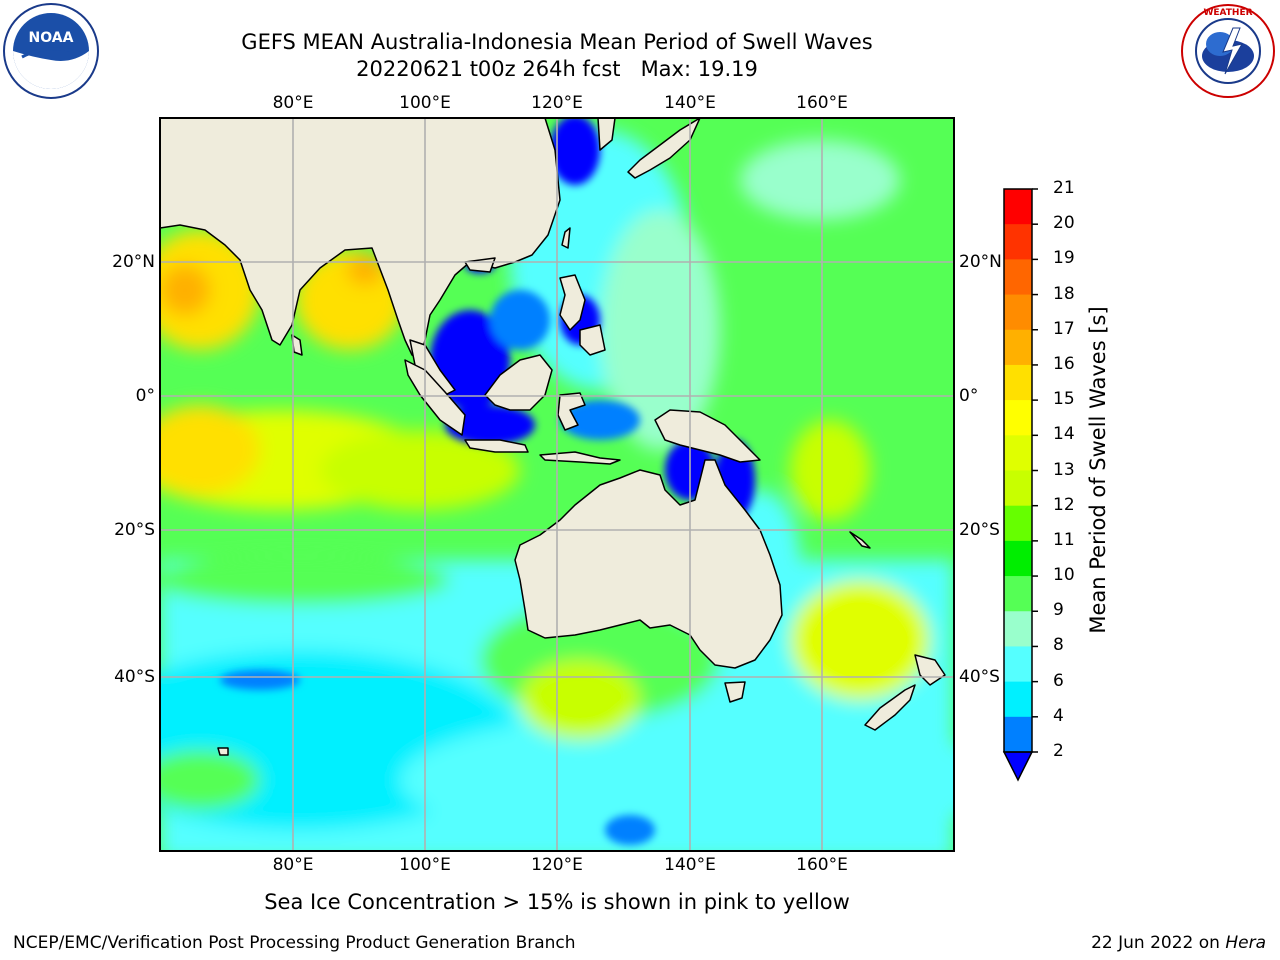  Describe the element at coordinates (133, 262) in the screenshot. I see `lat-tick-left: 20°N` at that location.